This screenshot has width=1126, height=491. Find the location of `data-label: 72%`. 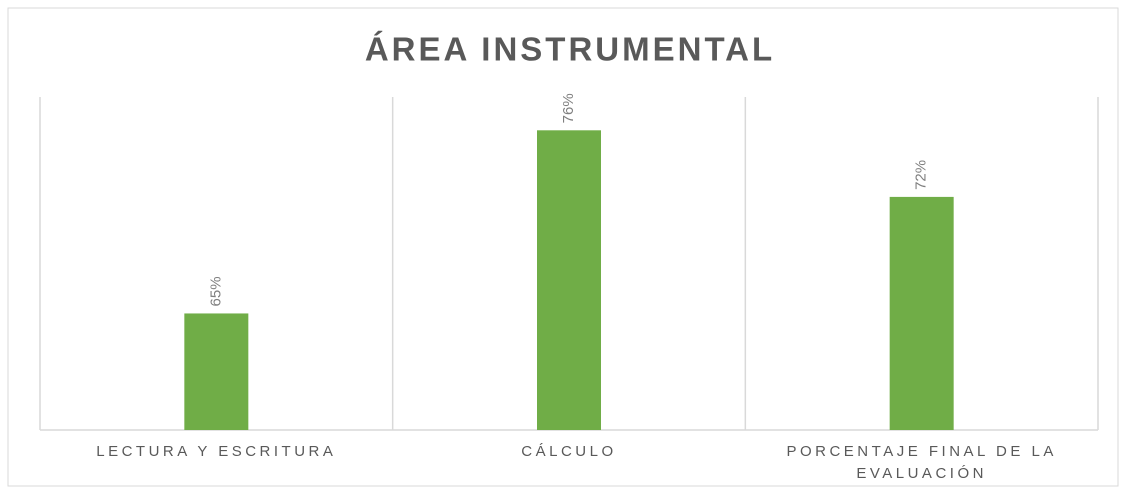

data-label: 72% is located at coordinates (921, 175).